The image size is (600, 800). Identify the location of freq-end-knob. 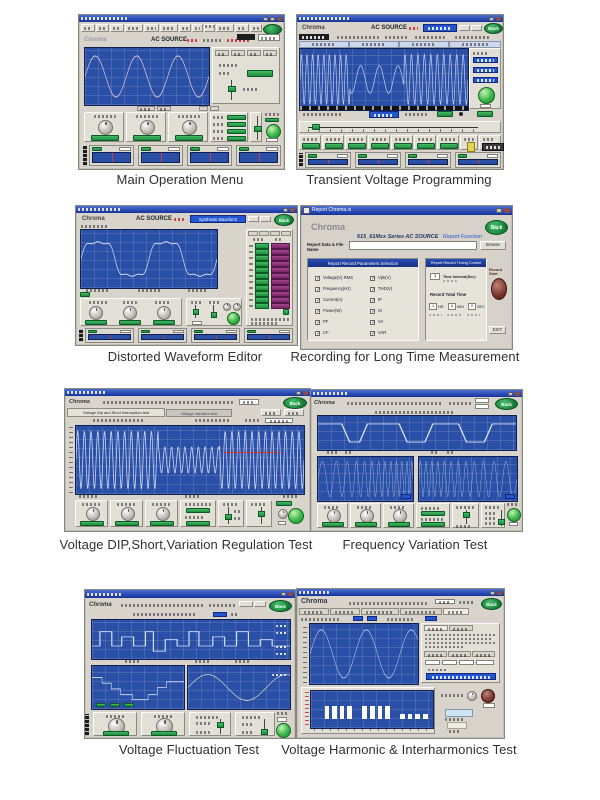
(400, 516).